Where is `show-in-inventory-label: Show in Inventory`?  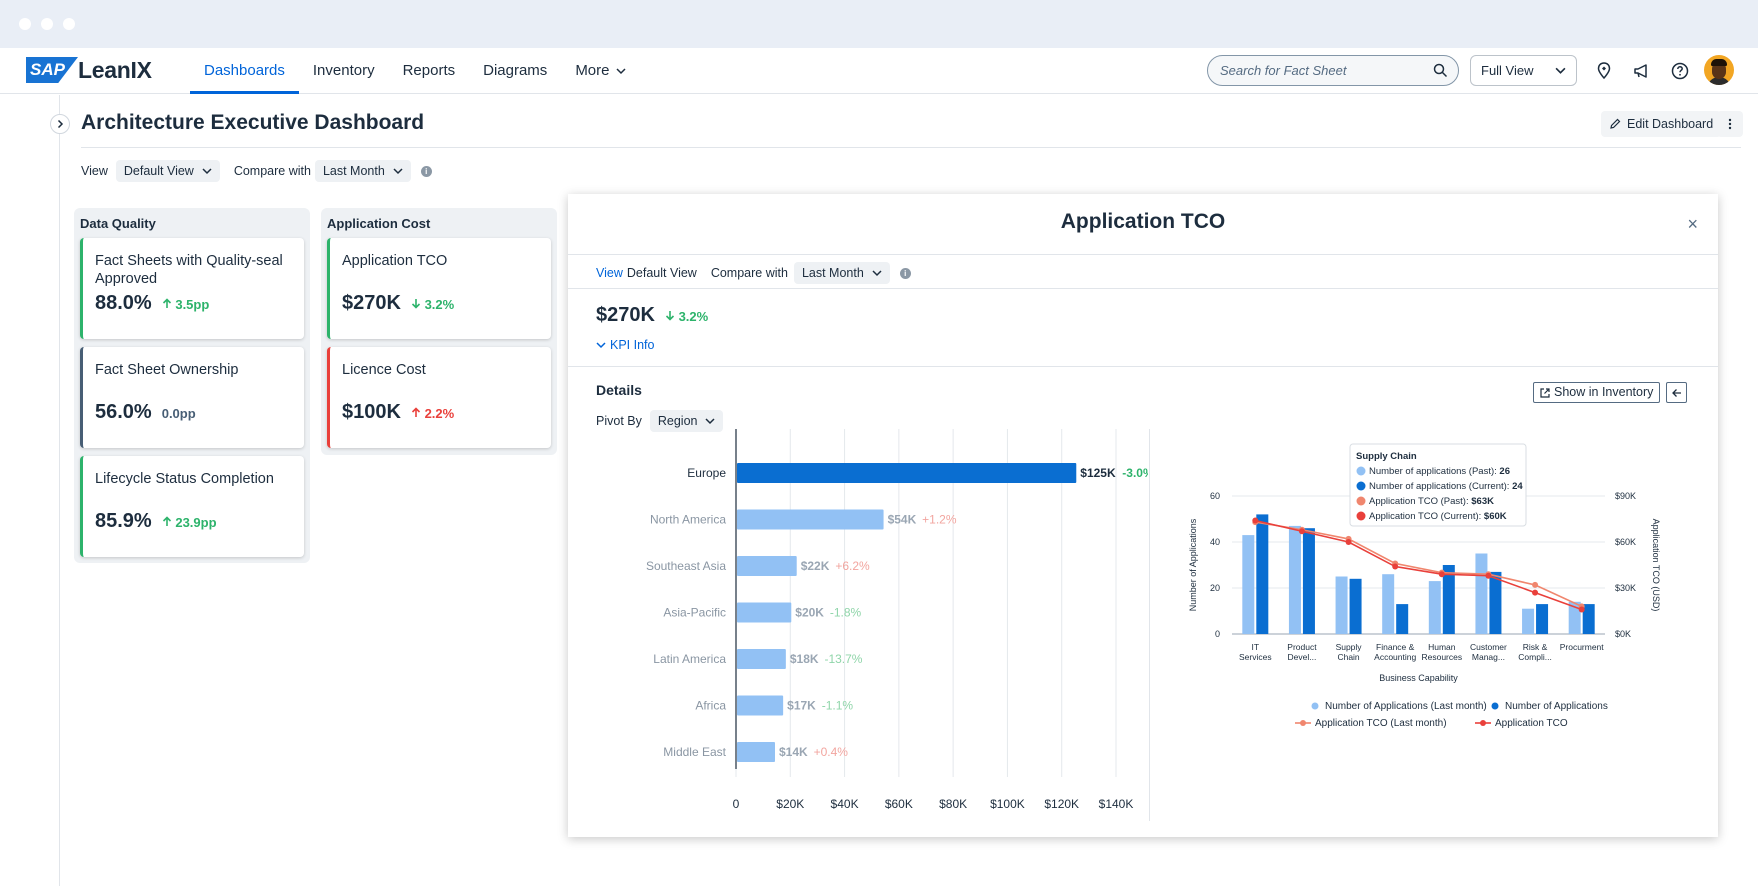 show-in-inventory-label: Show in Inventory is located at coordinates (1604, 392).